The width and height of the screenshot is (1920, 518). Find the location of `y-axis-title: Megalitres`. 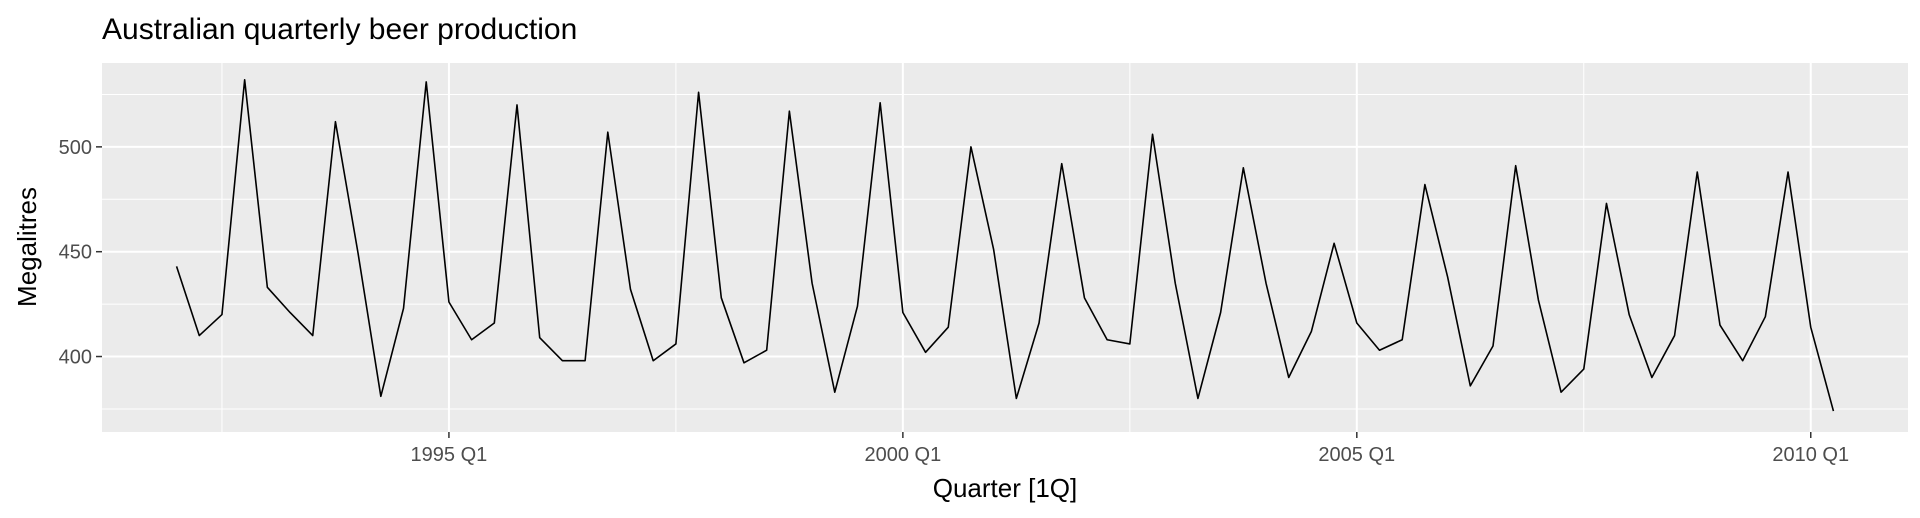

y-axis-title: Megalitres is located at coordinates (27, 247).